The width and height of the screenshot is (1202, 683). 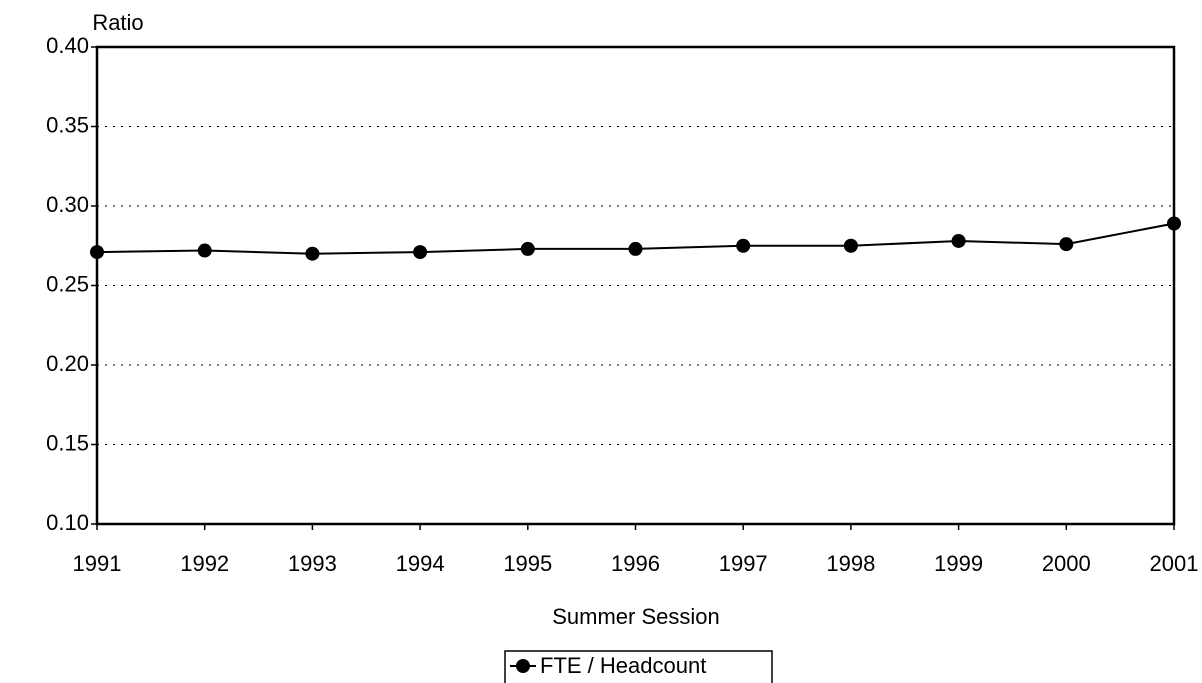 I want to click on legend-marker, so click(x=523, y=666).